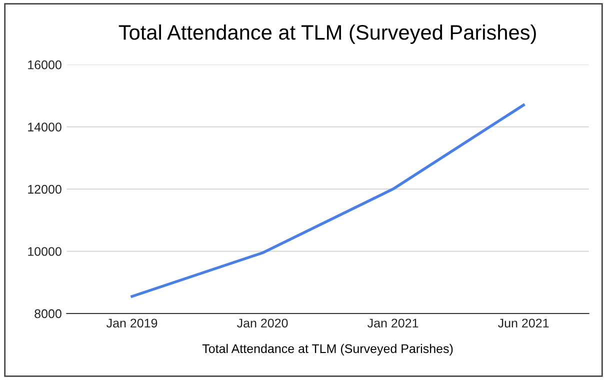 The height and width of the screenshot is (380, 607). I want to click on x-tick-label: Jun 2021, so click(523, 323).